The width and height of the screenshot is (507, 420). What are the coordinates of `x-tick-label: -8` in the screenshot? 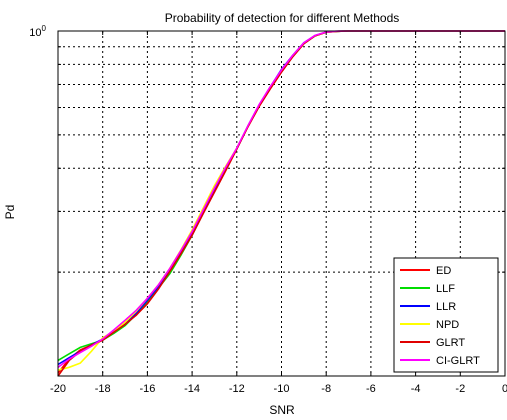 It's located at (326, 389).